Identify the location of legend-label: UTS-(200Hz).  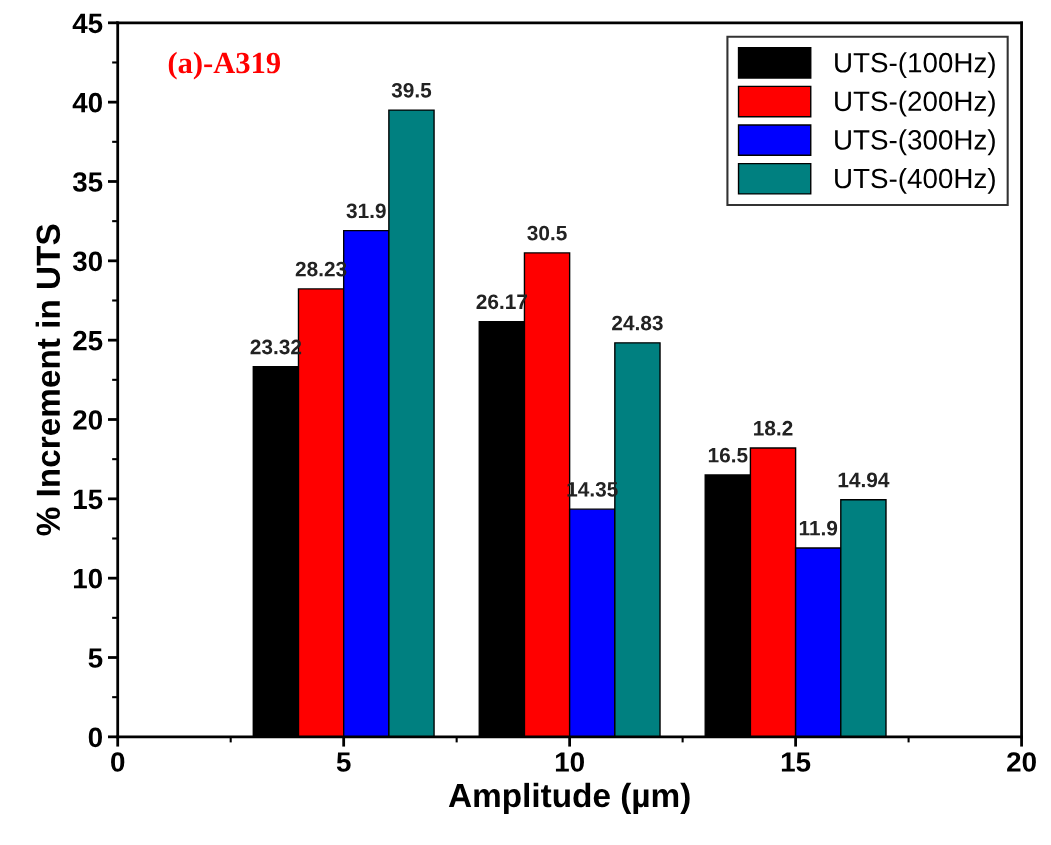
(915, 103).